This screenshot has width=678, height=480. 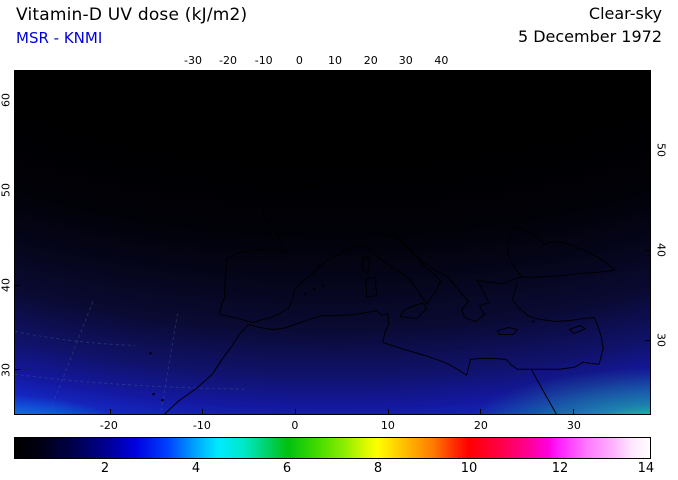 What do you see at coordinates (469, 468) in the screenshot?
I see `colorbar-tick-label: 10` at bounding box center [469, 468].